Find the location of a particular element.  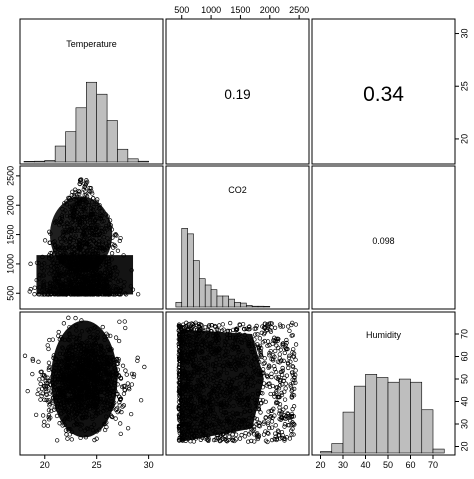

right-humidity-axis-tick-label: 60 is located at coordinates (464, 356).